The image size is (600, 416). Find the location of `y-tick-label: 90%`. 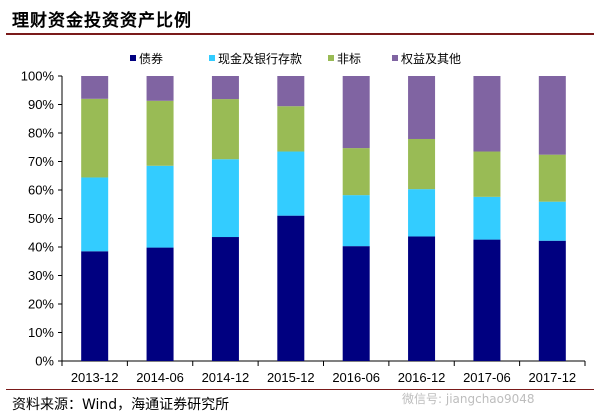

y-tick-label: 90% is located at coordinates (41, 104).